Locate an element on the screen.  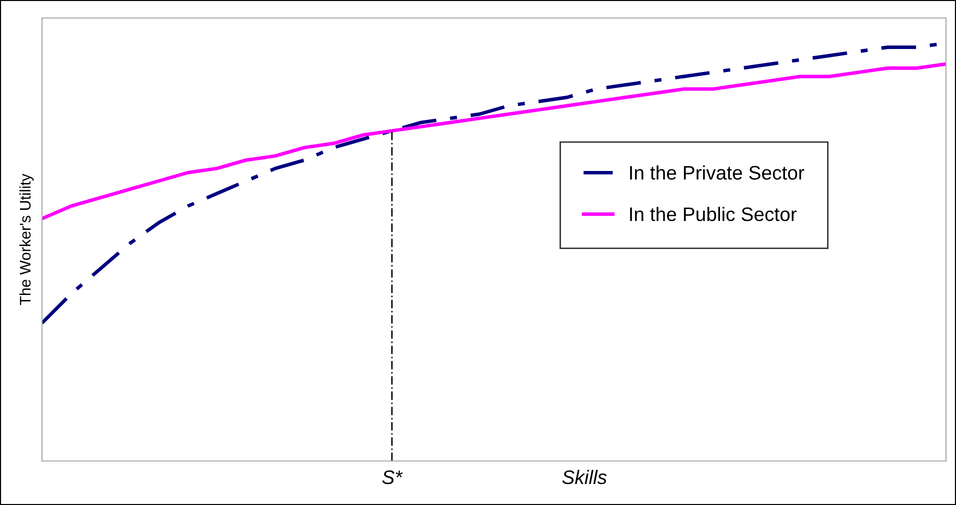
y-axis-title: The Worker's Utility is located at coordinates (26, 239).